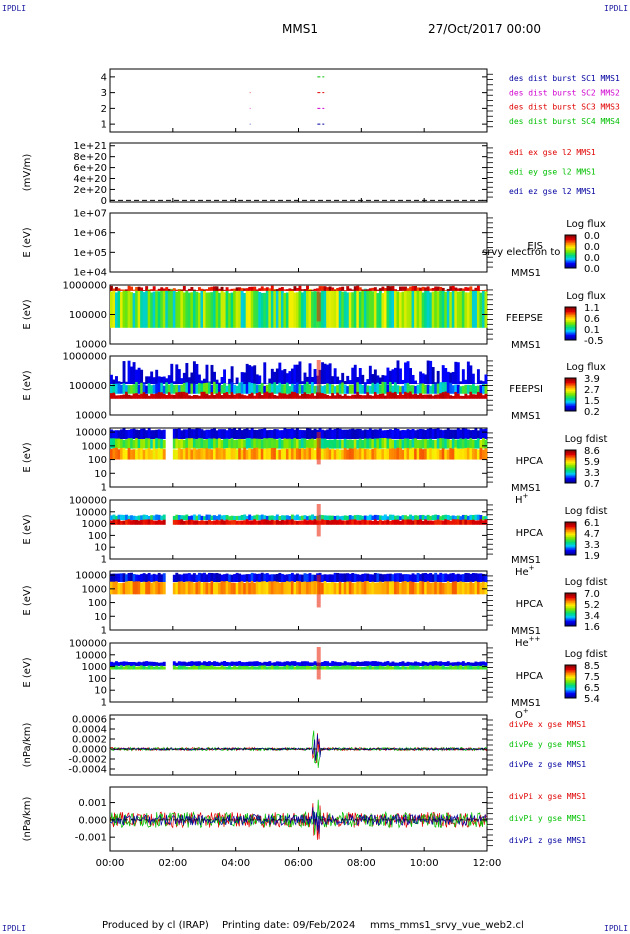 Image resolution: width=630 pixels, height=934 pixels. What do you see at coordinates (90, 253) in the screenshot?
I see `y-tick-label: 1e+05` at bounding box center [90, 253].